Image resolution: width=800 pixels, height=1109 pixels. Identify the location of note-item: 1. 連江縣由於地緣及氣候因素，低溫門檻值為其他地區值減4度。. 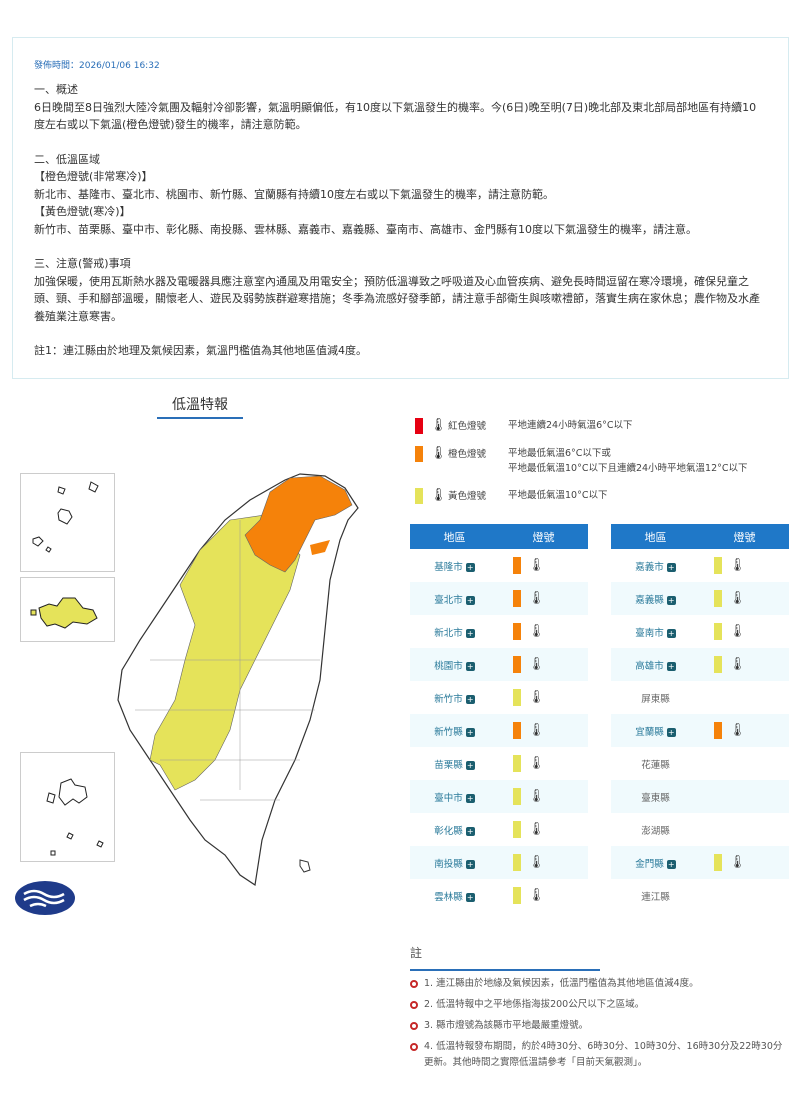
(600, 984).